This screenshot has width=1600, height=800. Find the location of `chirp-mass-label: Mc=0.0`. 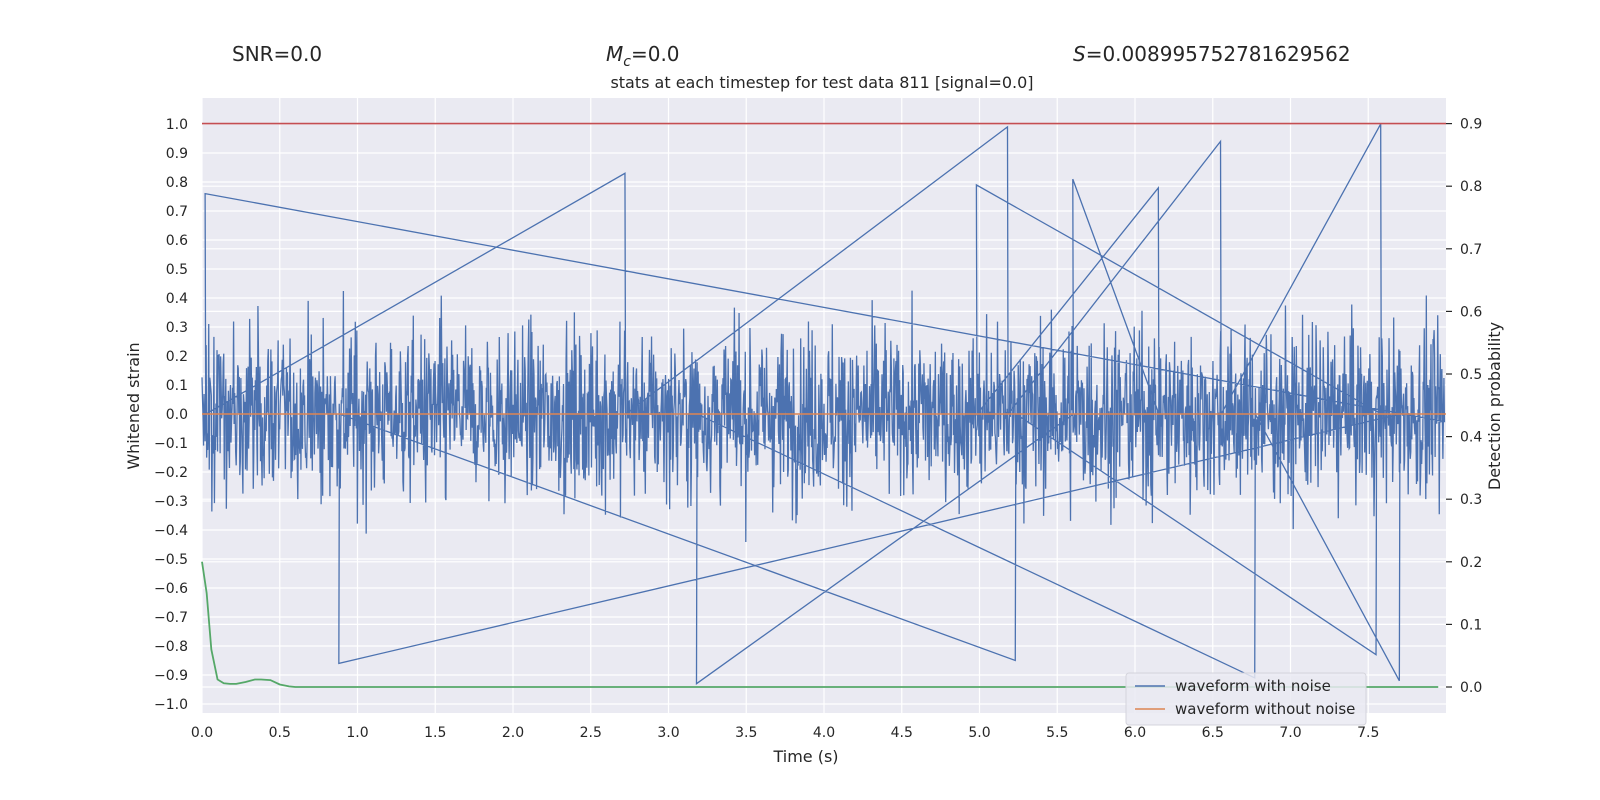

chirp-mass-label: Mc=0.0 is located at coordinates (643, 56).